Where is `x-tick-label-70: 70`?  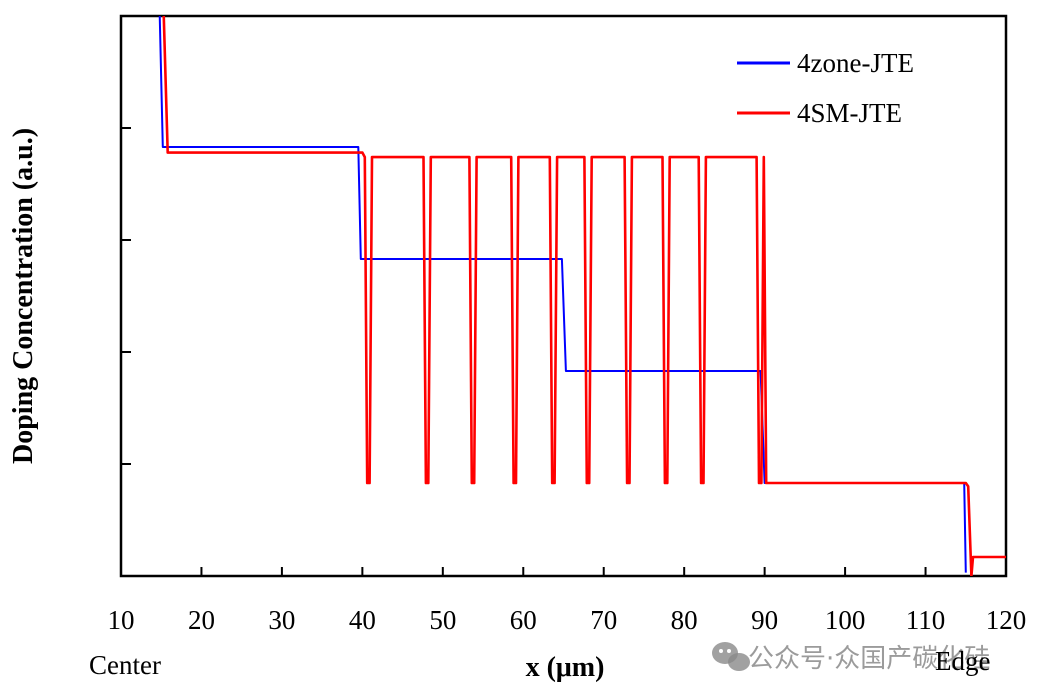 x-tick-label-70: 70 is located at coordinates (603, 620).